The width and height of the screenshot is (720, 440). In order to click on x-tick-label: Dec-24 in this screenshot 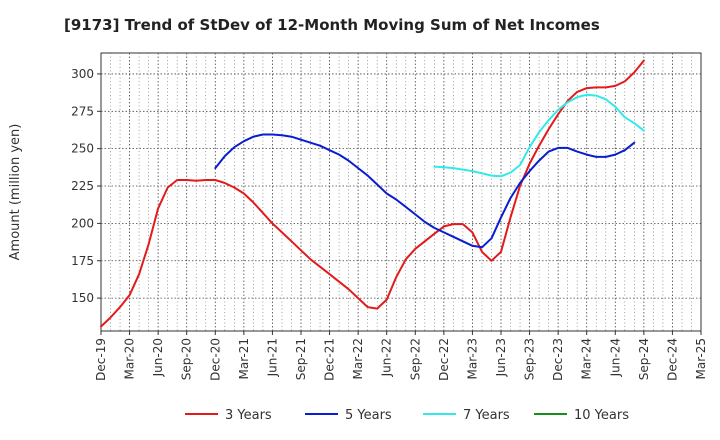, I will do `click(672, 359)`.